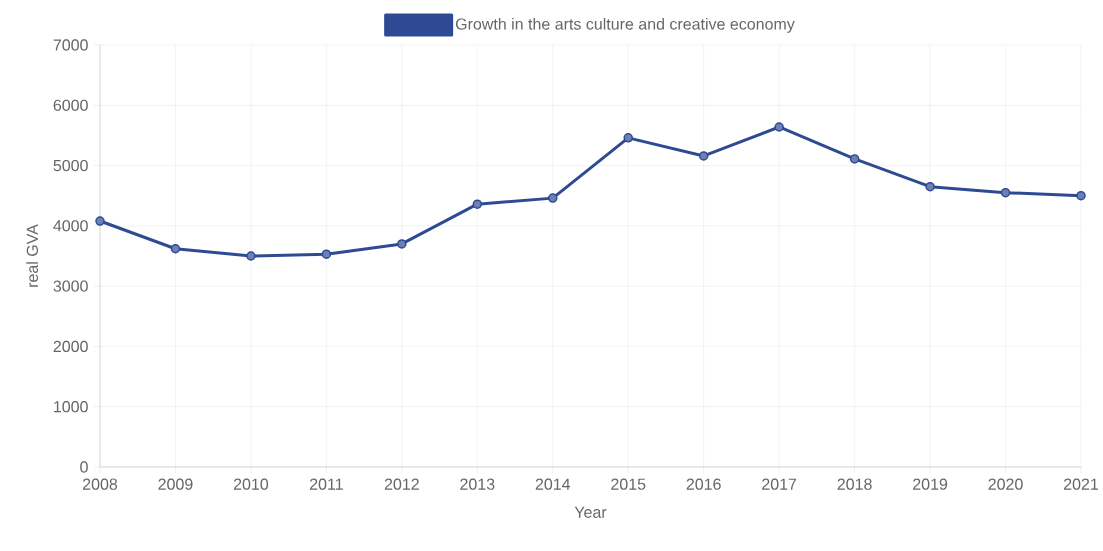 The height and width of the screenshot is (551, 1103). Describe the element at coordinates (628, 484) in the screenshot. I see `x-tick-label: 2015` at that location.